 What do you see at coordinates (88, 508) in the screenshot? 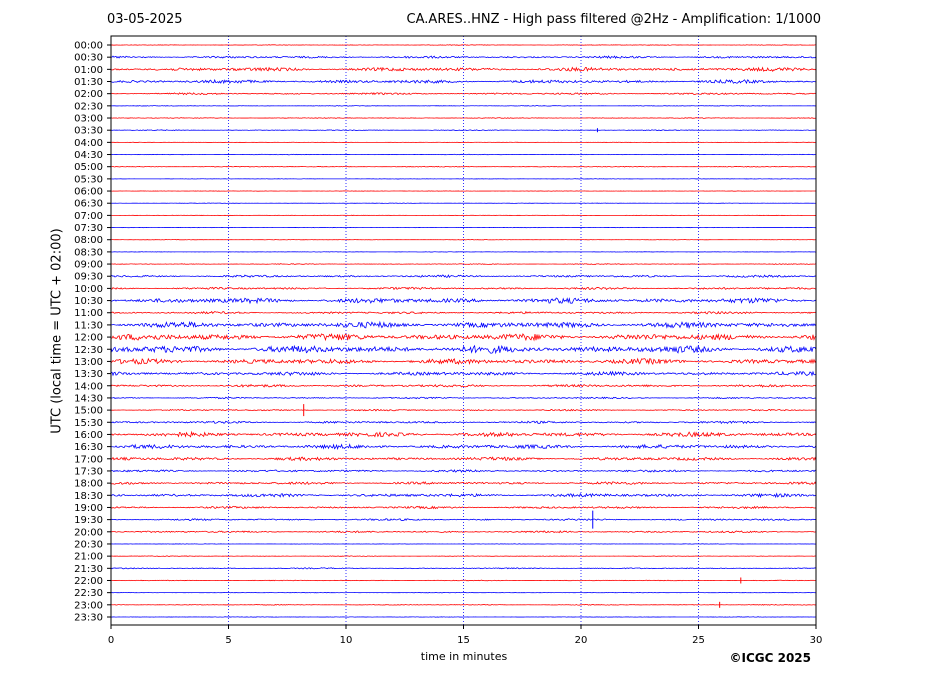
I see `row-label: 19:00` at bounding box center [88, 508].